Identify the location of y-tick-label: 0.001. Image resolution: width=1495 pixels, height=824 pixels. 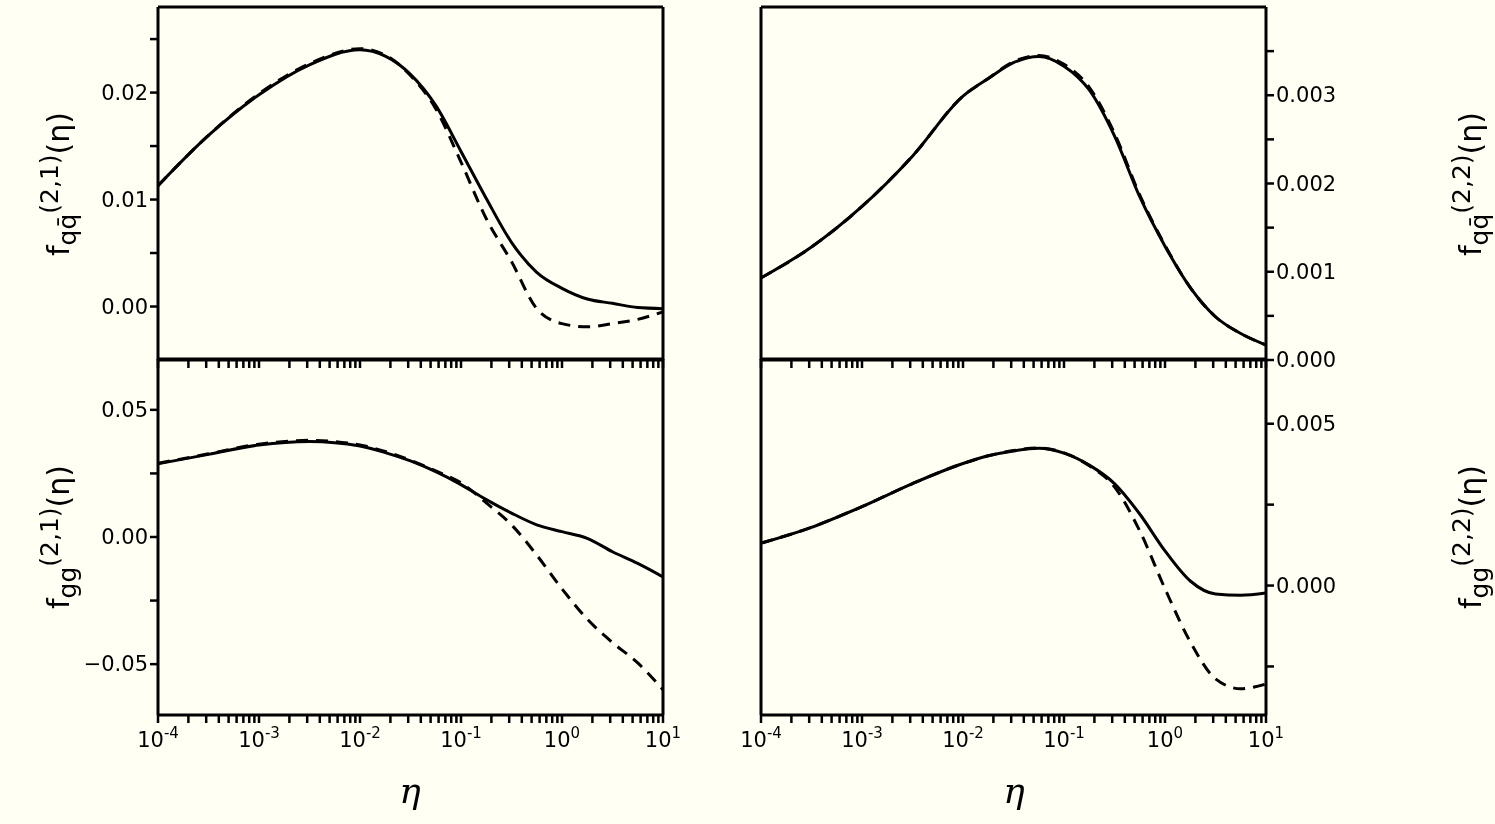
(1306, 271).